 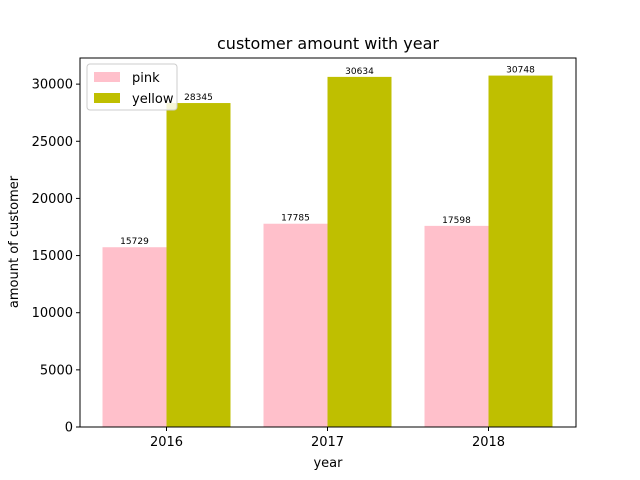 I want to click on y-axis: 0 5000 10000 15000 20000 25000 30000, so click(x=56, y=257).